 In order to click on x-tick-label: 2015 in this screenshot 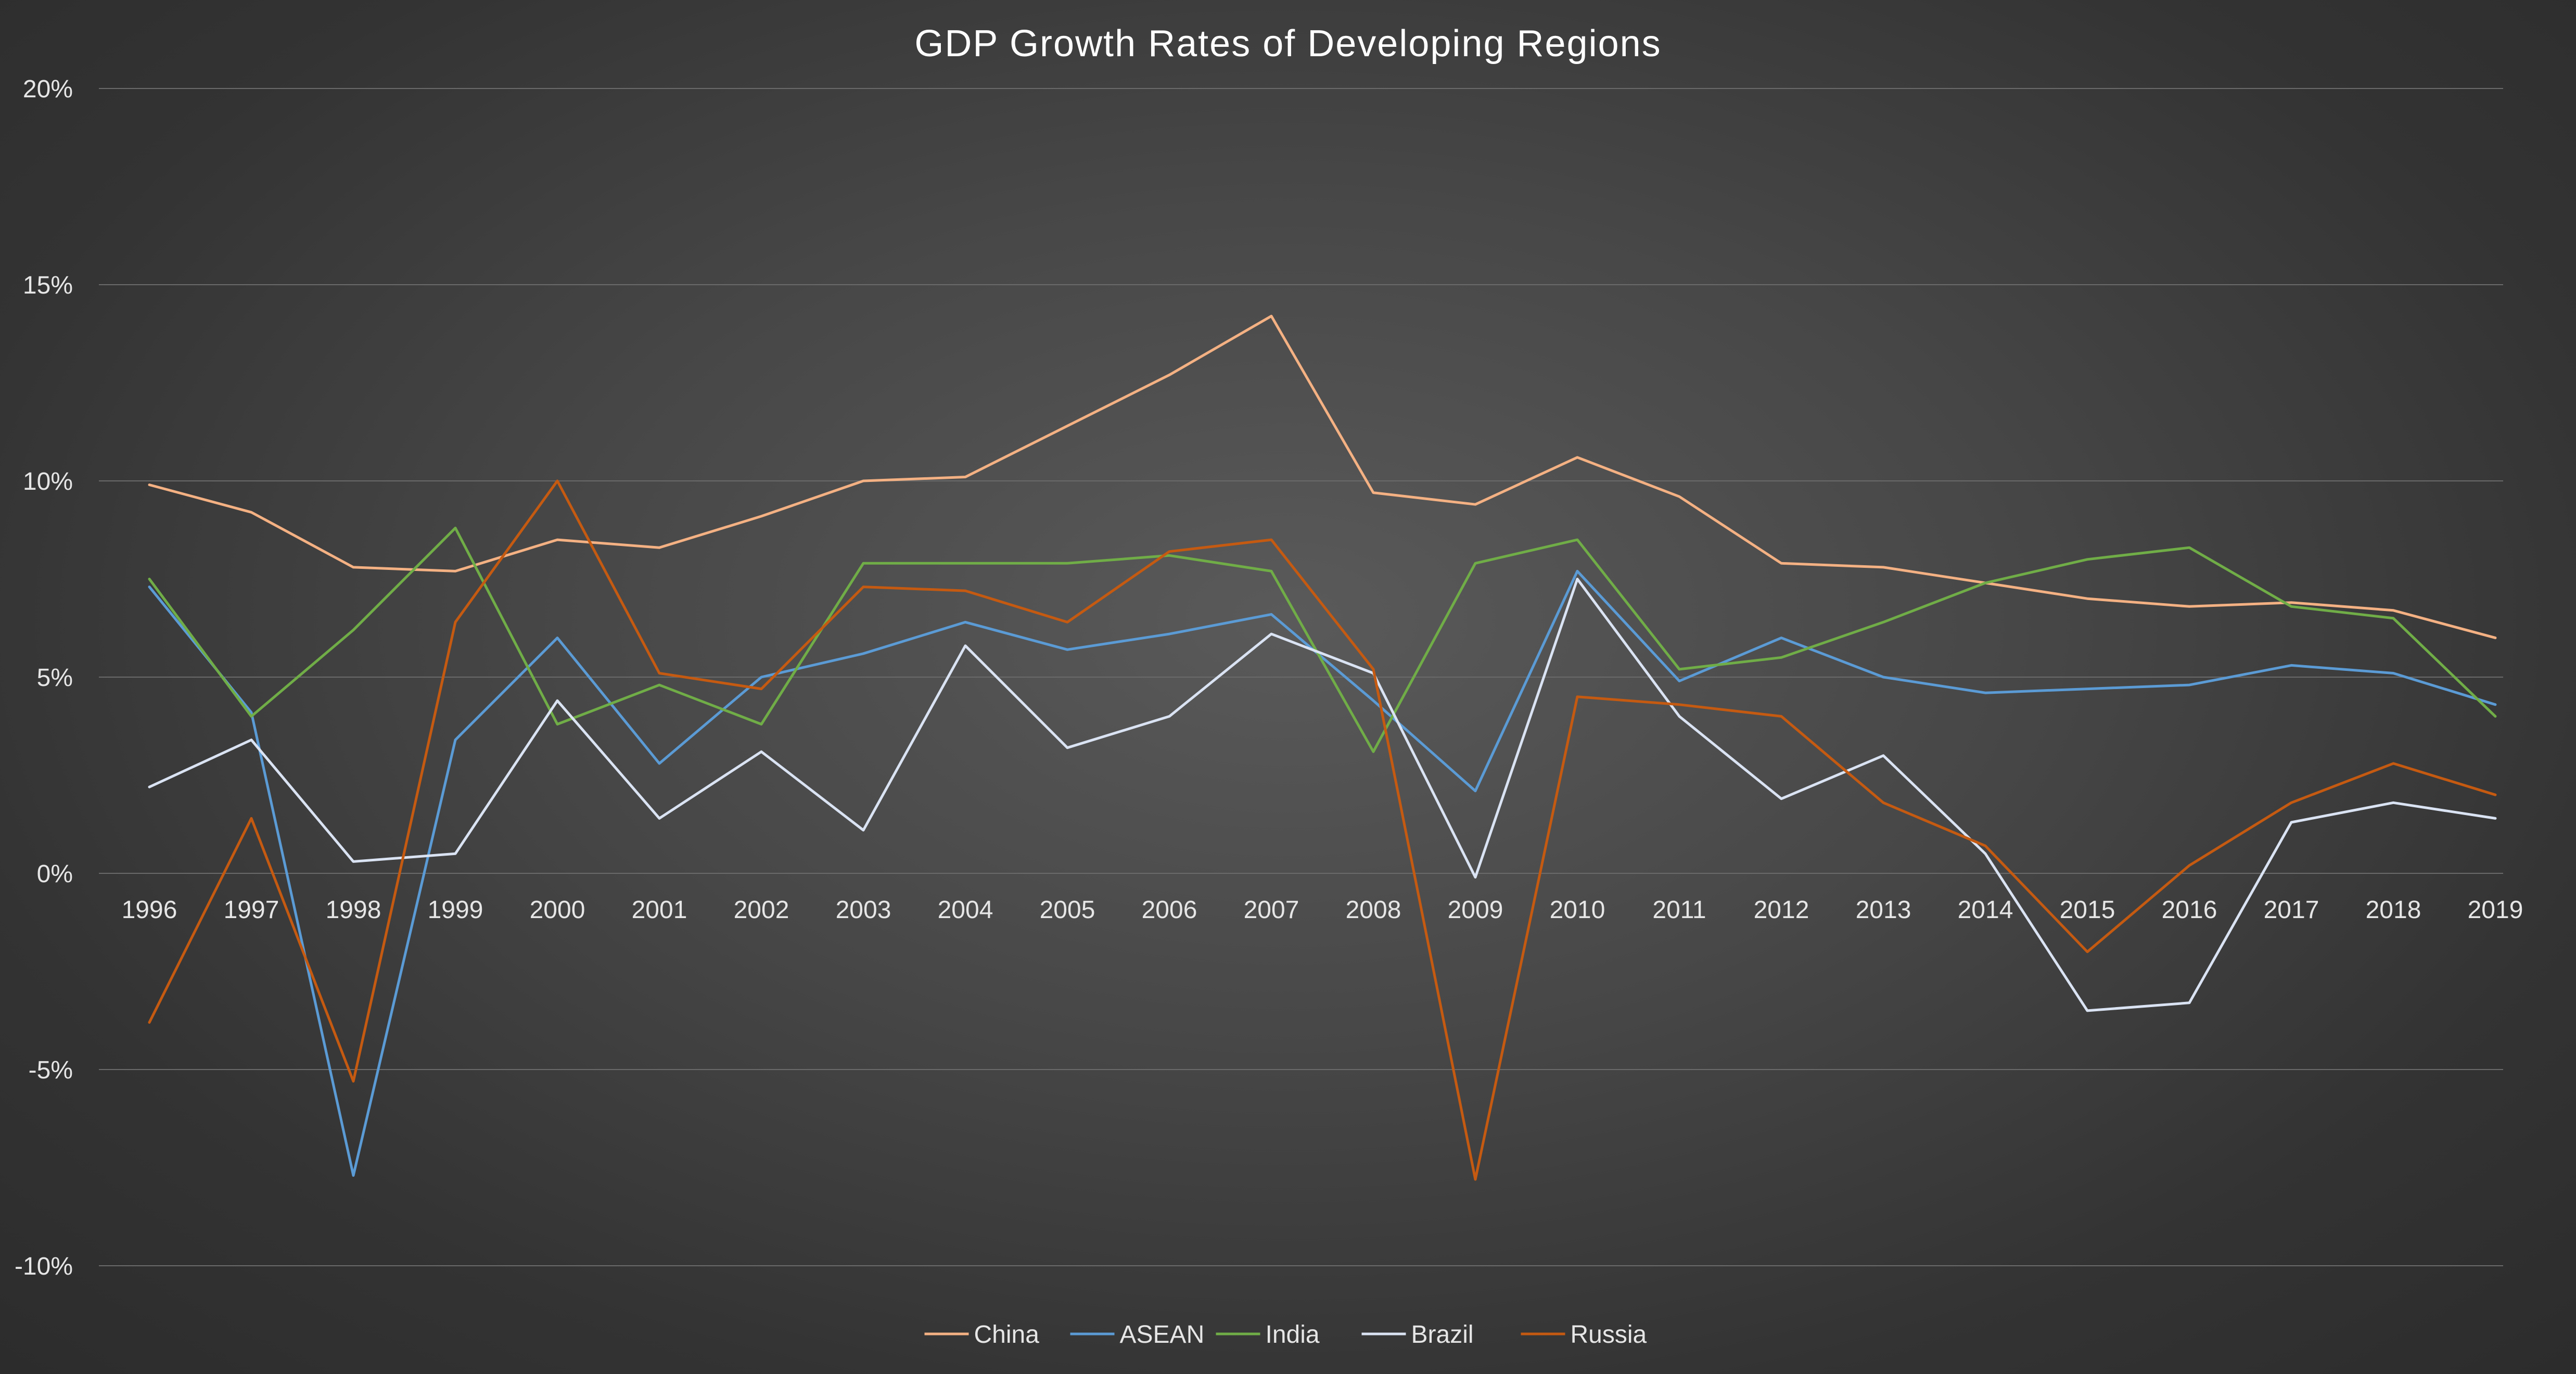, I will do `click(2087, 910)`.